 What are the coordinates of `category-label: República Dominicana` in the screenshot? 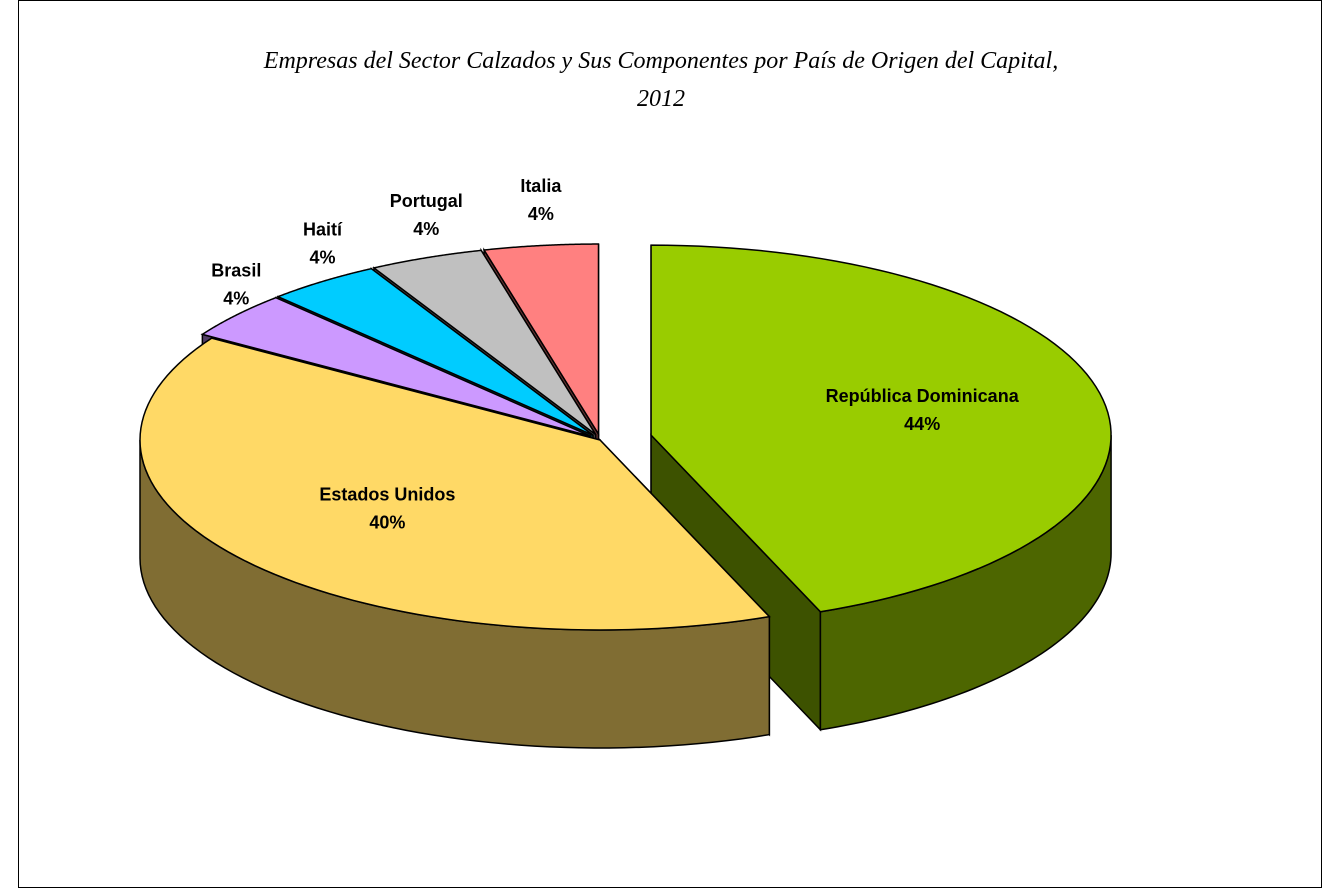 It's located at (923, 396).